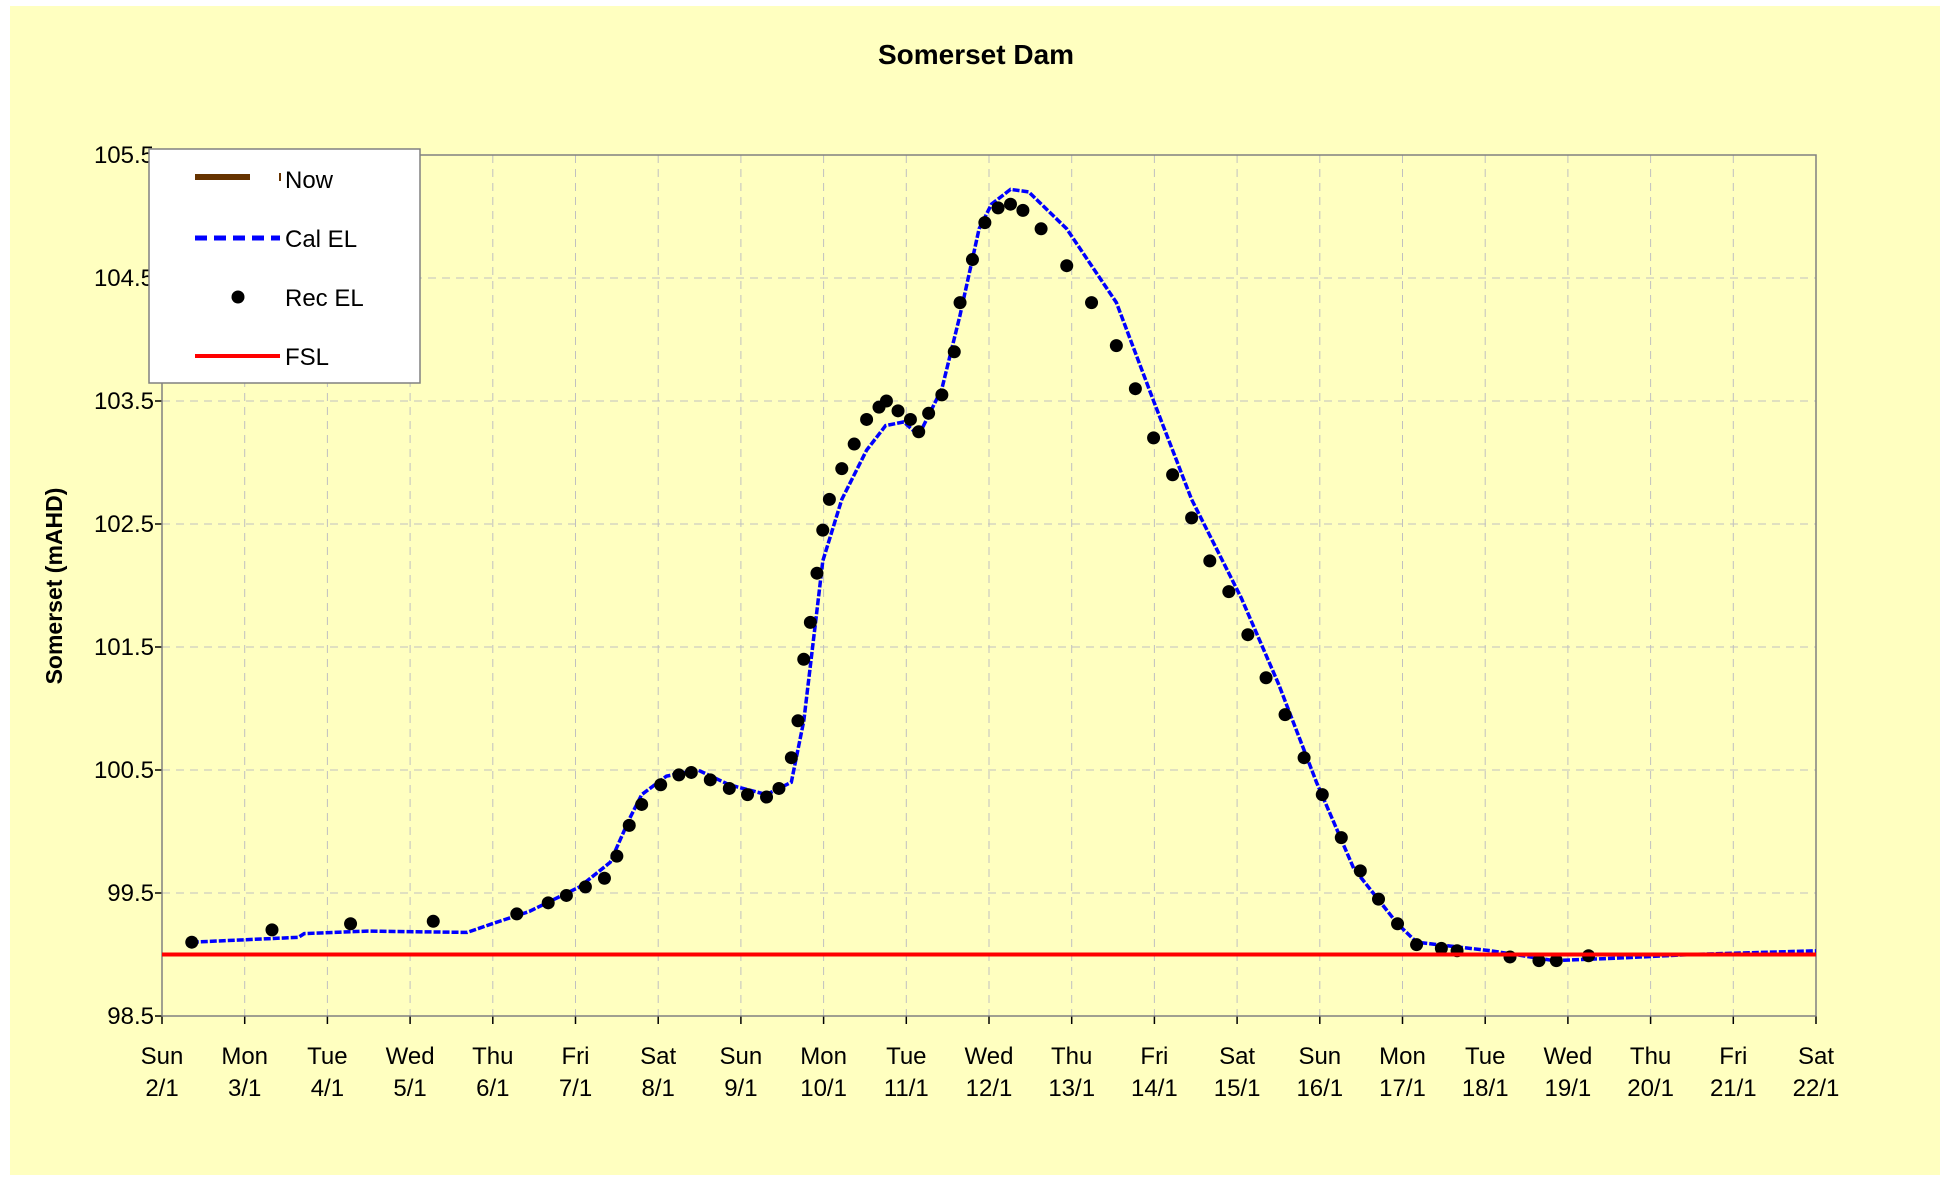  What do you see at coordinates (1402, 1072) in the screenshot?
I see `x-tick-label: Mon 17/1` at bounding box center [1402, 1072].